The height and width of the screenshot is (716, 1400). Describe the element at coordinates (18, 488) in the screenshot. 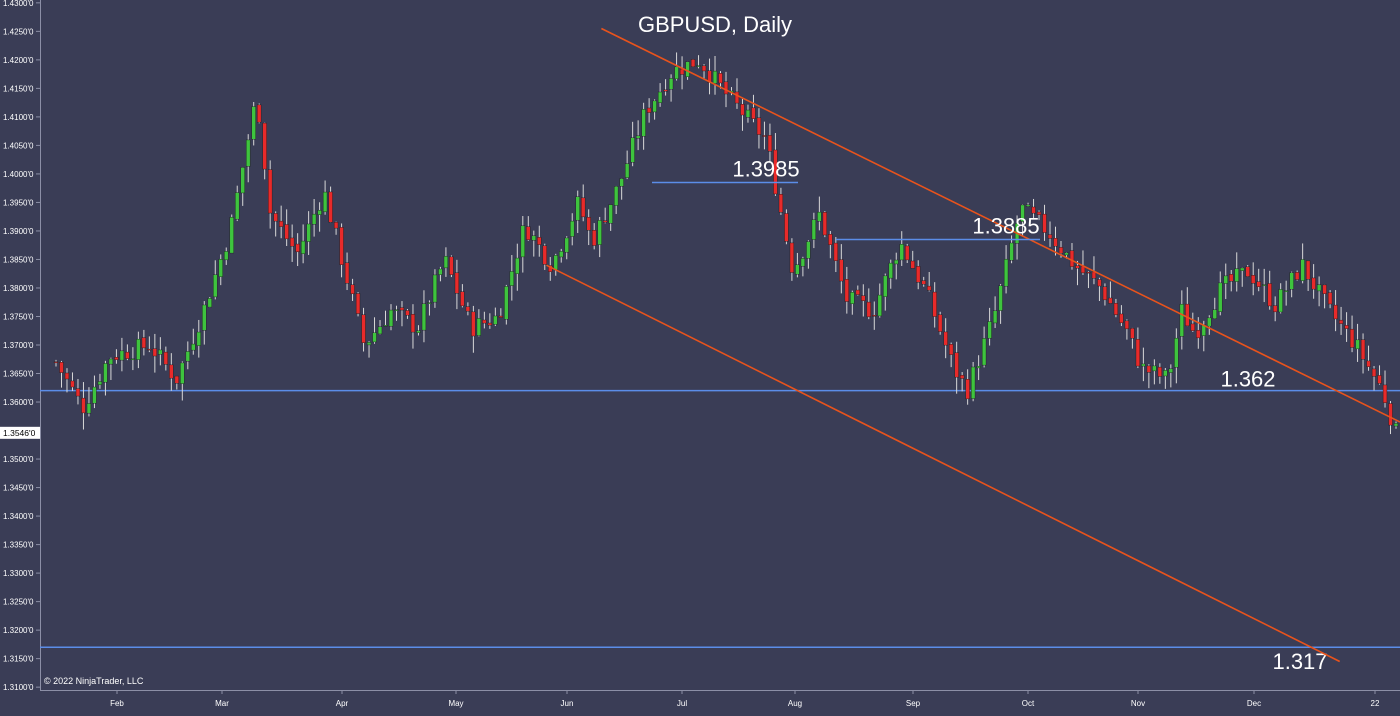

I see `y-tick-label: 1.3450'0` at that location.